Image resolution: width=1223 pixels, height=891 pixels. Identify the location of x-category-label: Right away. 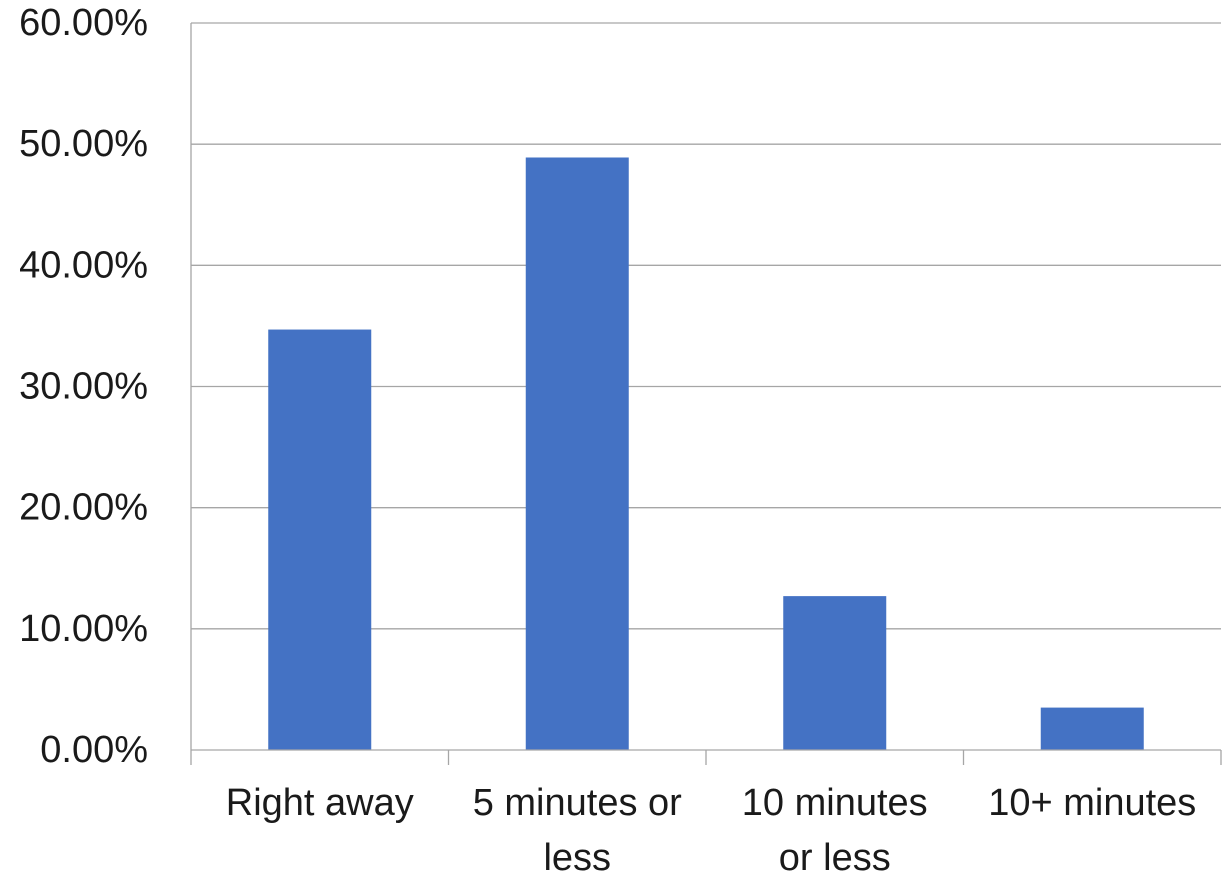
(320, 803).